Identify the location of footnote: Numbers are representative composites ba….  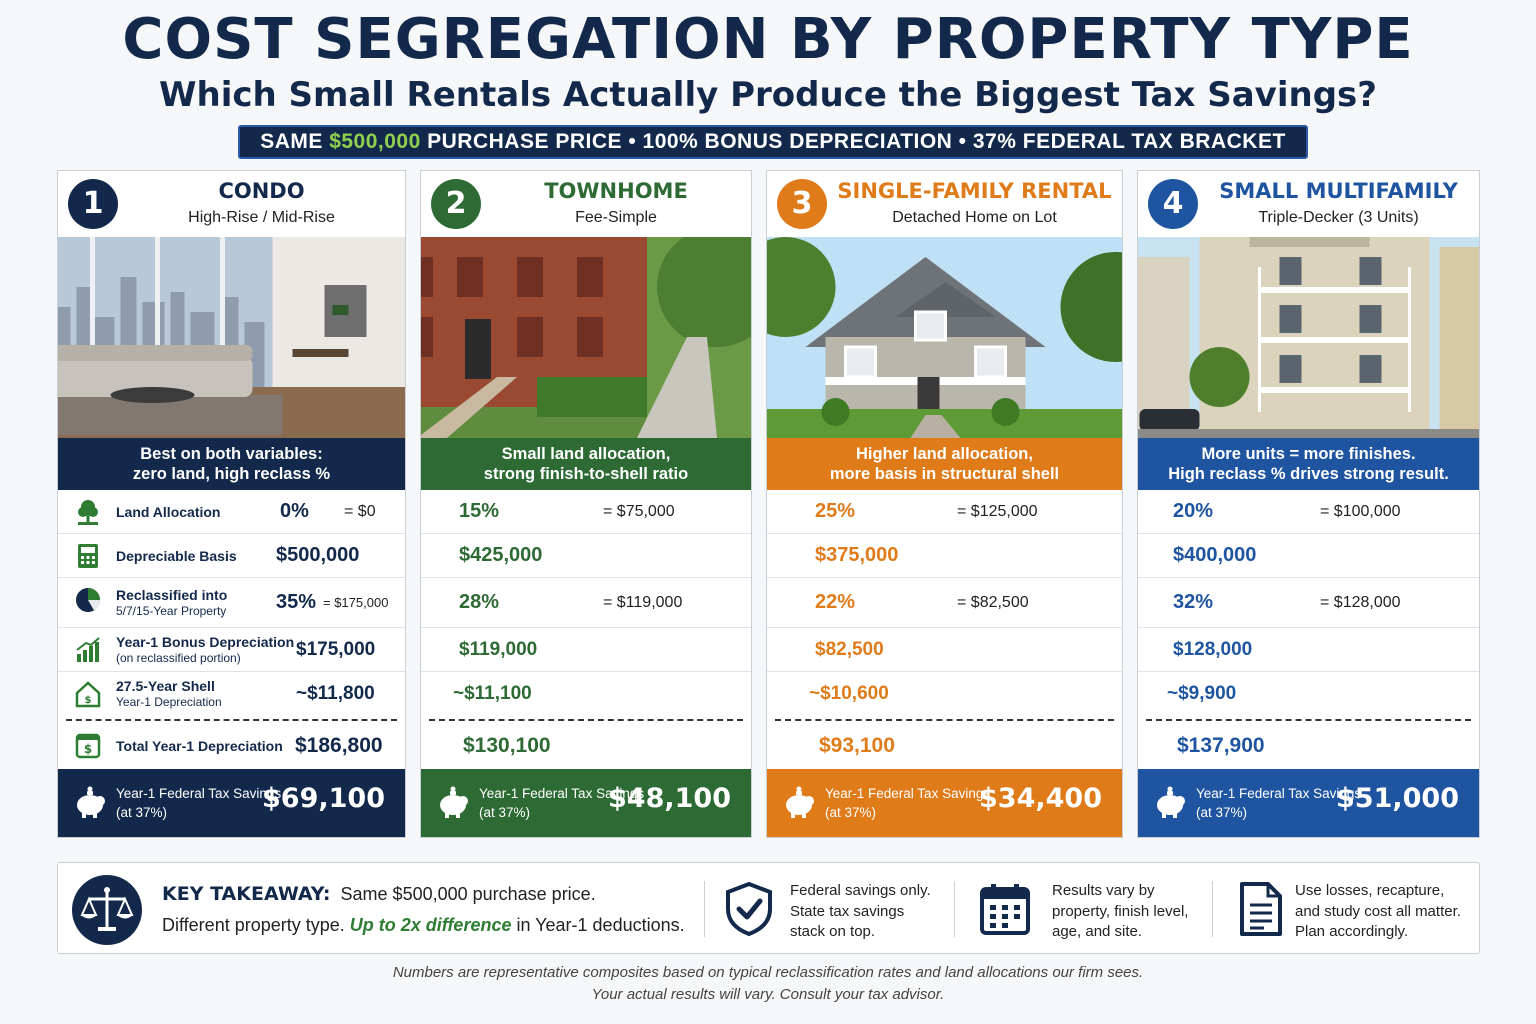
(768, 972).